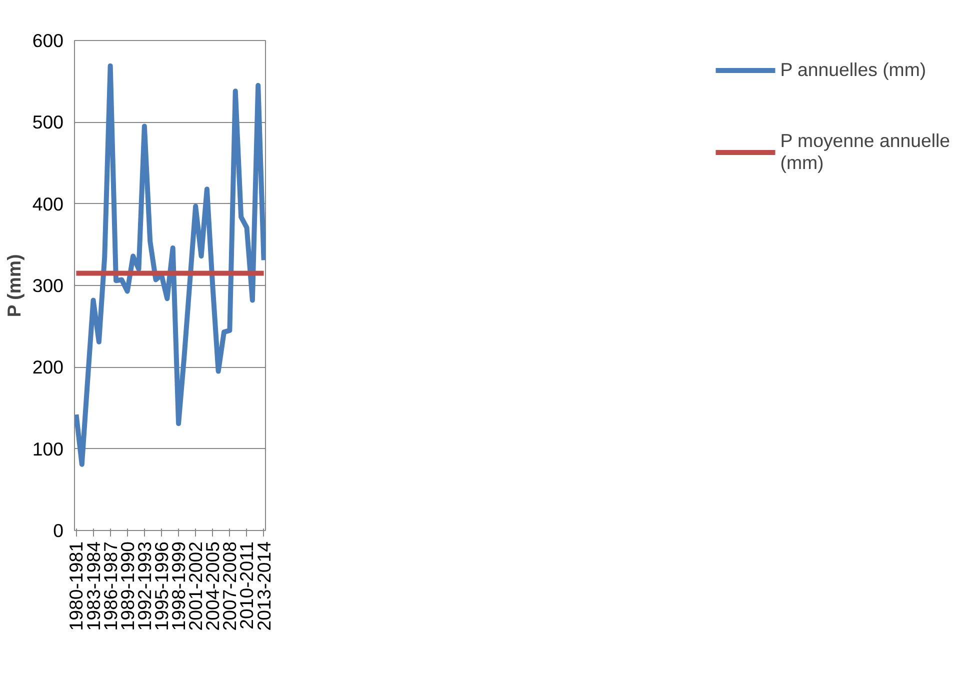 The width and height of the screenshot is (967, 684). Describe the element at coordinates (853, 70) in the screenshot. I see `legend-label: P annuelles (mm)` at that location.